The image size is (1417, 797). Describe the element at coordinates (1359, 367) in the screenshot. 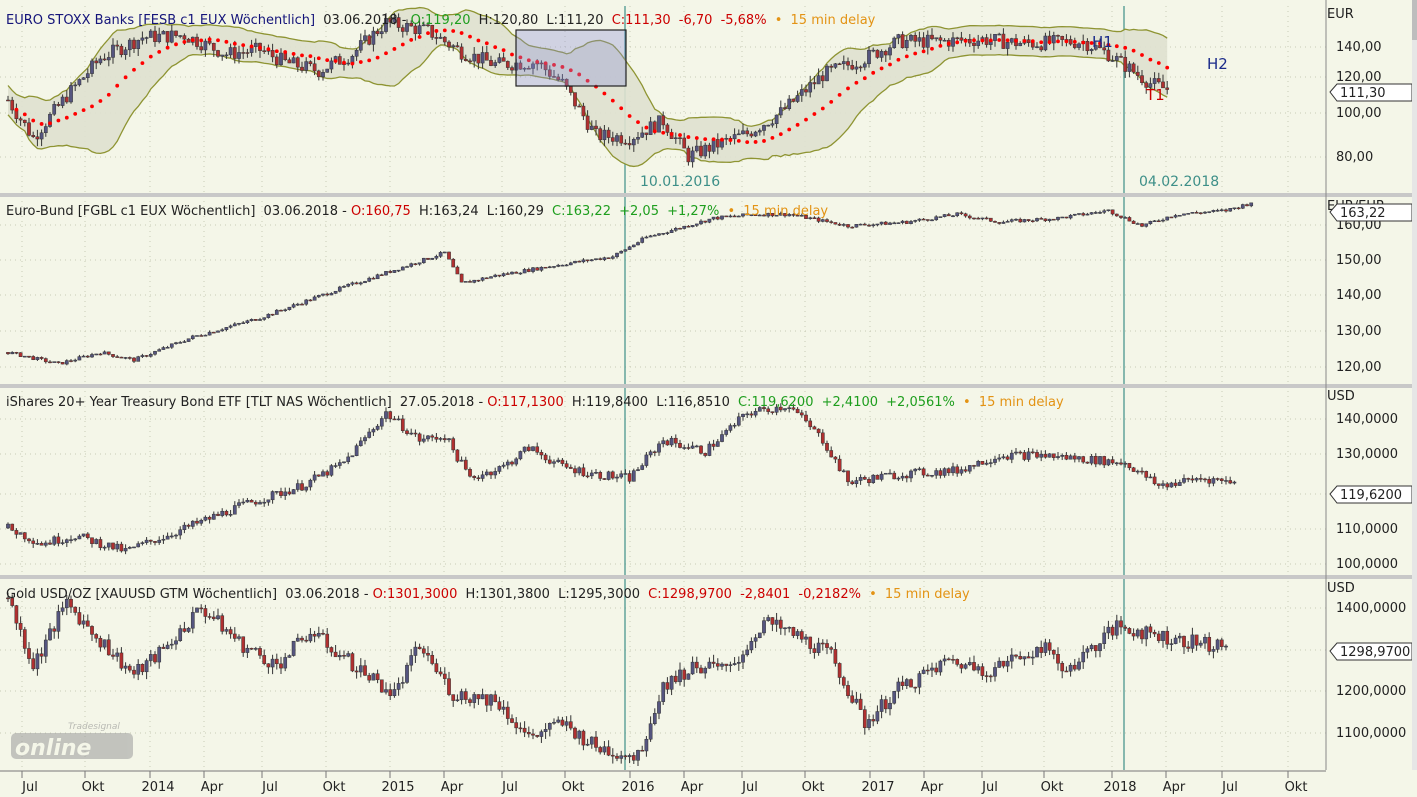

I see `y-tick-label: 120,00` at that location.